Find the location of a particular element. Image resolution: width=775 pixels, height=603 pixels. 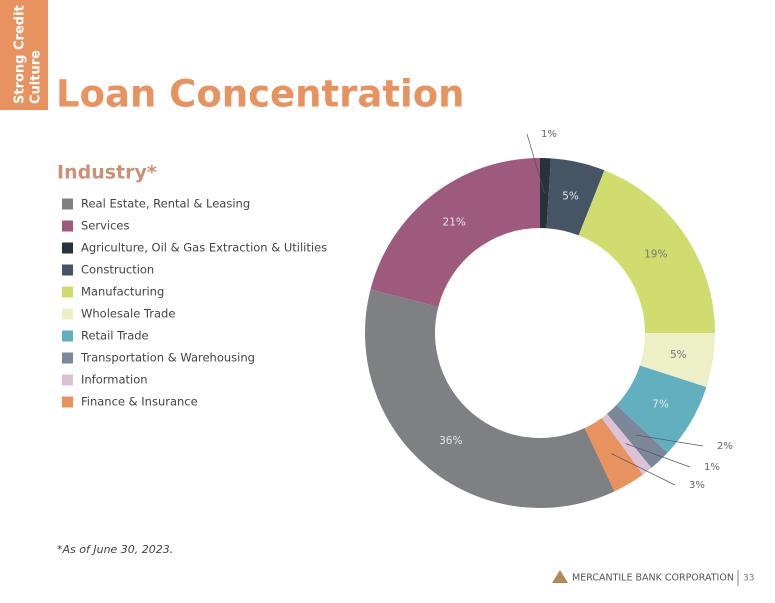

slice-label: 7% is located at coordinates (660, 404).